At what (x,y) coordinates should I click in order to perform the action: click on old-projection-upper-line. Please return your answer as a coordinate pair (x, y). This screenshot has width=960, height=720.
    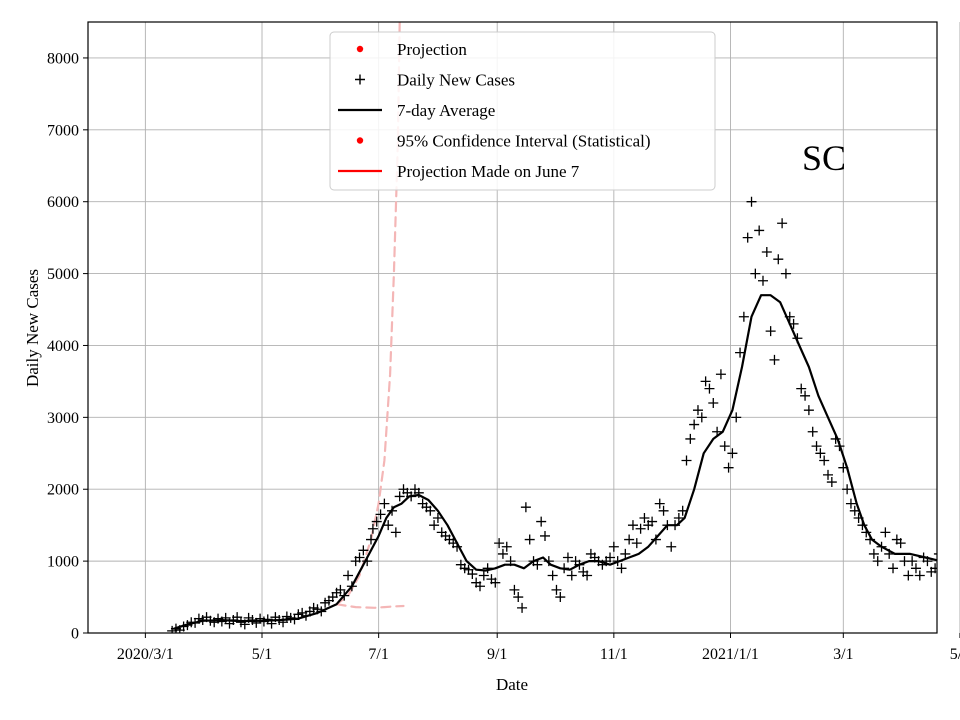
    Looking at the image, I should click on (368, 314).